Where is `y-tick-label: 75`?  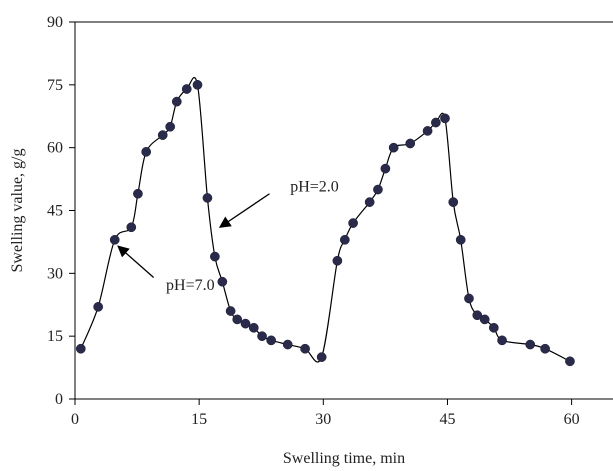
y-tick-label: 75 is located at coordinates (55, 85).